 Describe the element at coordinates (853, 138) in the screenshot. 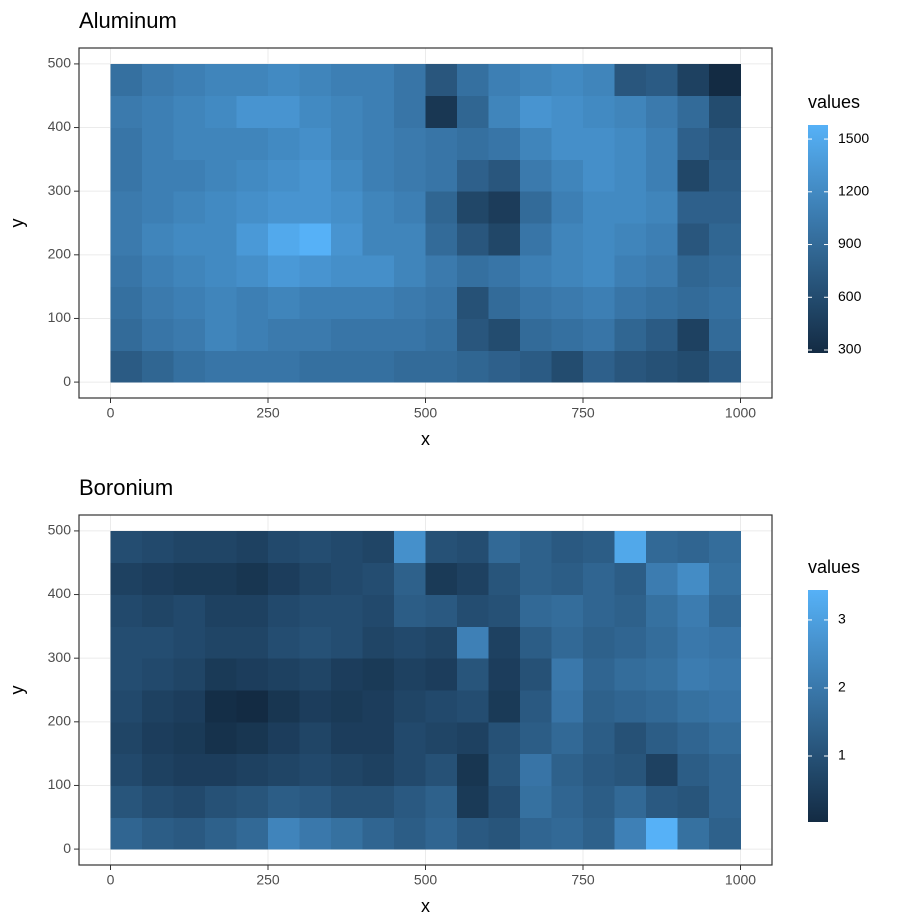

I see `legend-label: 1500` at that location.